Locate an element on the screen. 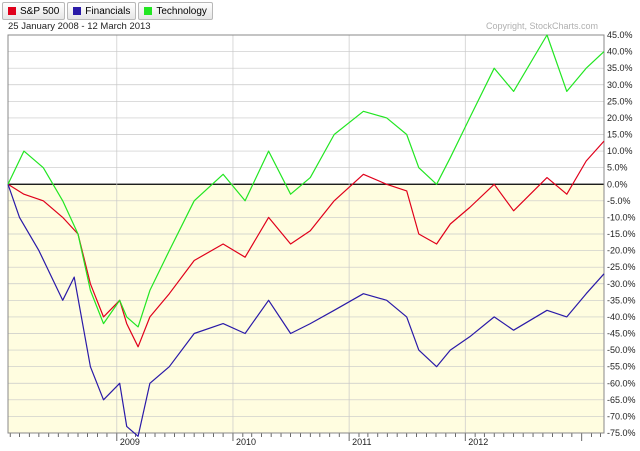 This screenshot has height=451, width=640. y-tick-label: 15.0% is located at coordinates (620, 135).